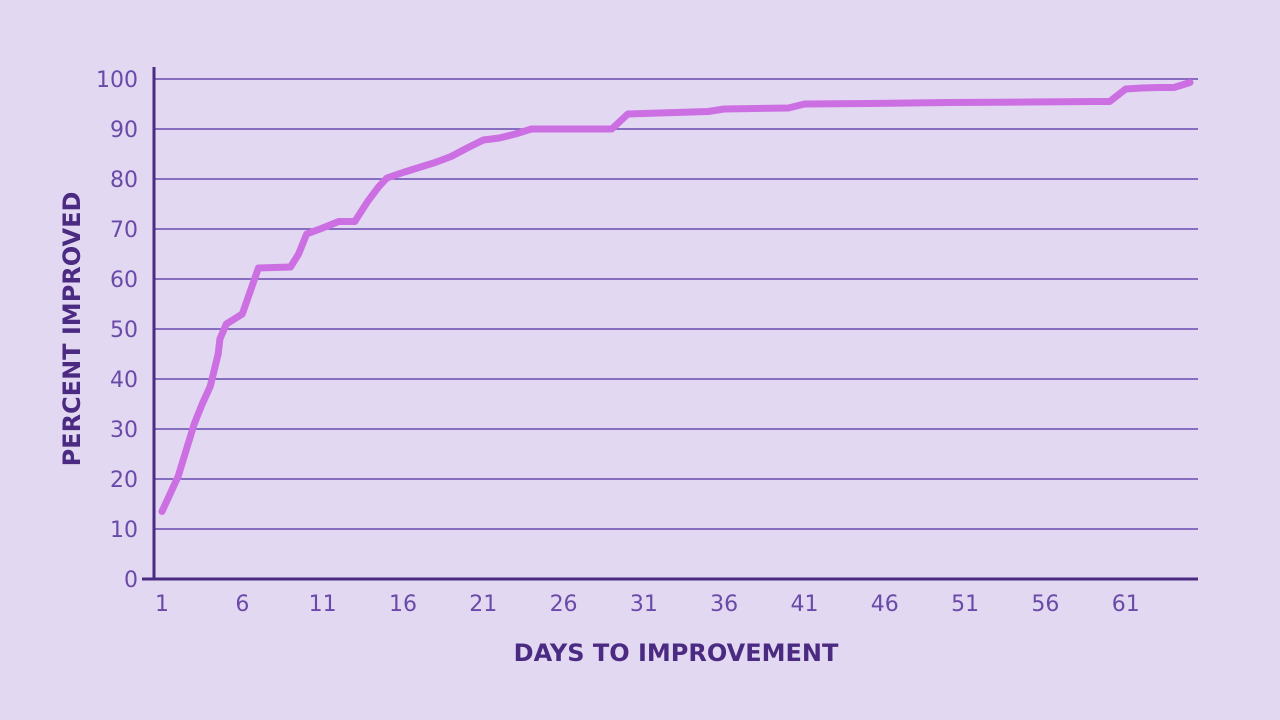 The image size is (1280, 720). I want to click on y-tick-label: 40, so click(124, 380).